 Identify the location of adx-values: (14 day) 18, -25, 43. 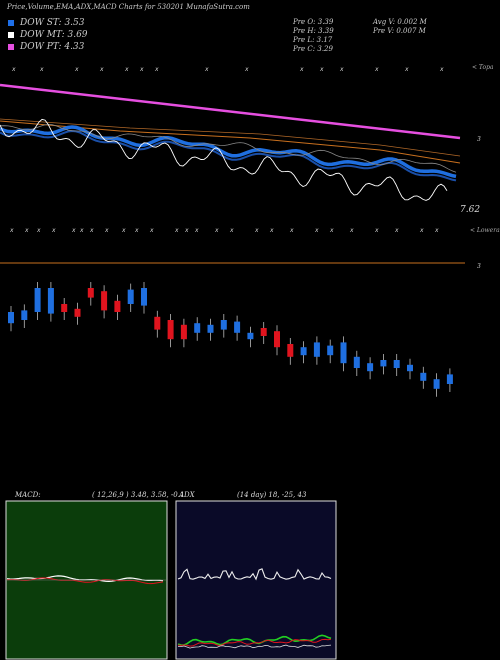
(272, 495).